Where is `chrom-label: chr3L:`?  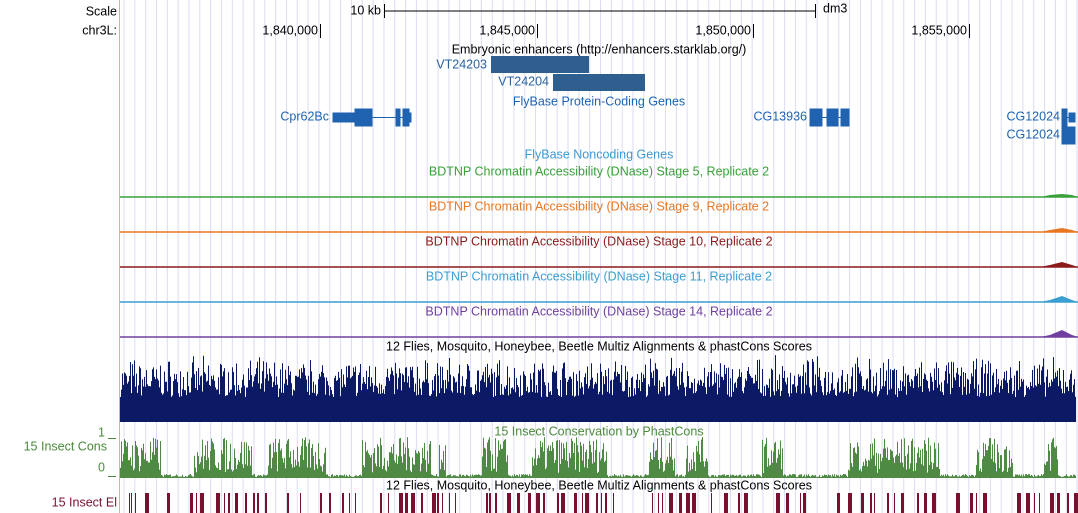
chrom-label: chr3L: is located at coordinates (99, 30).